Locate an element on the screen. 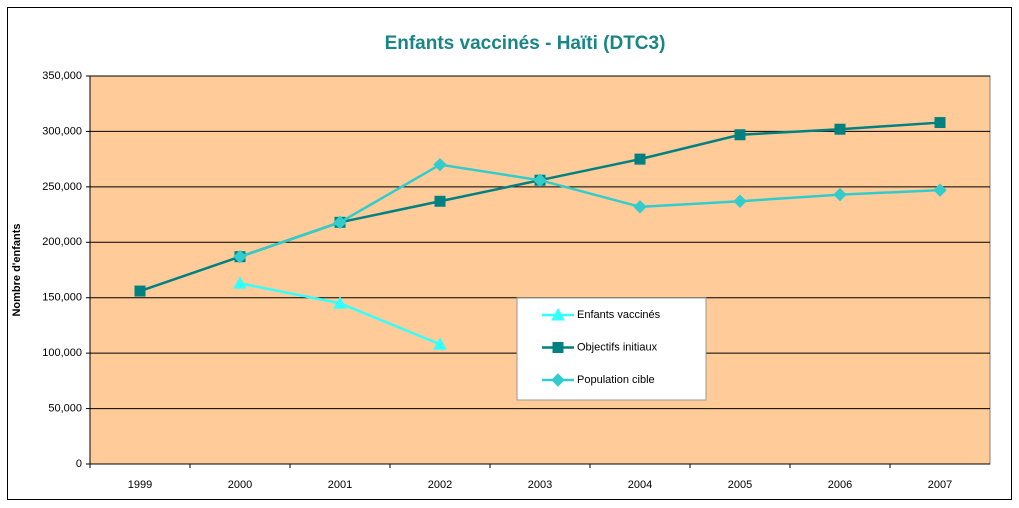 The height and width of the screenshot is (508, 1019). legend-label: Enfants vaccinés is located at coordinates (619, 315).